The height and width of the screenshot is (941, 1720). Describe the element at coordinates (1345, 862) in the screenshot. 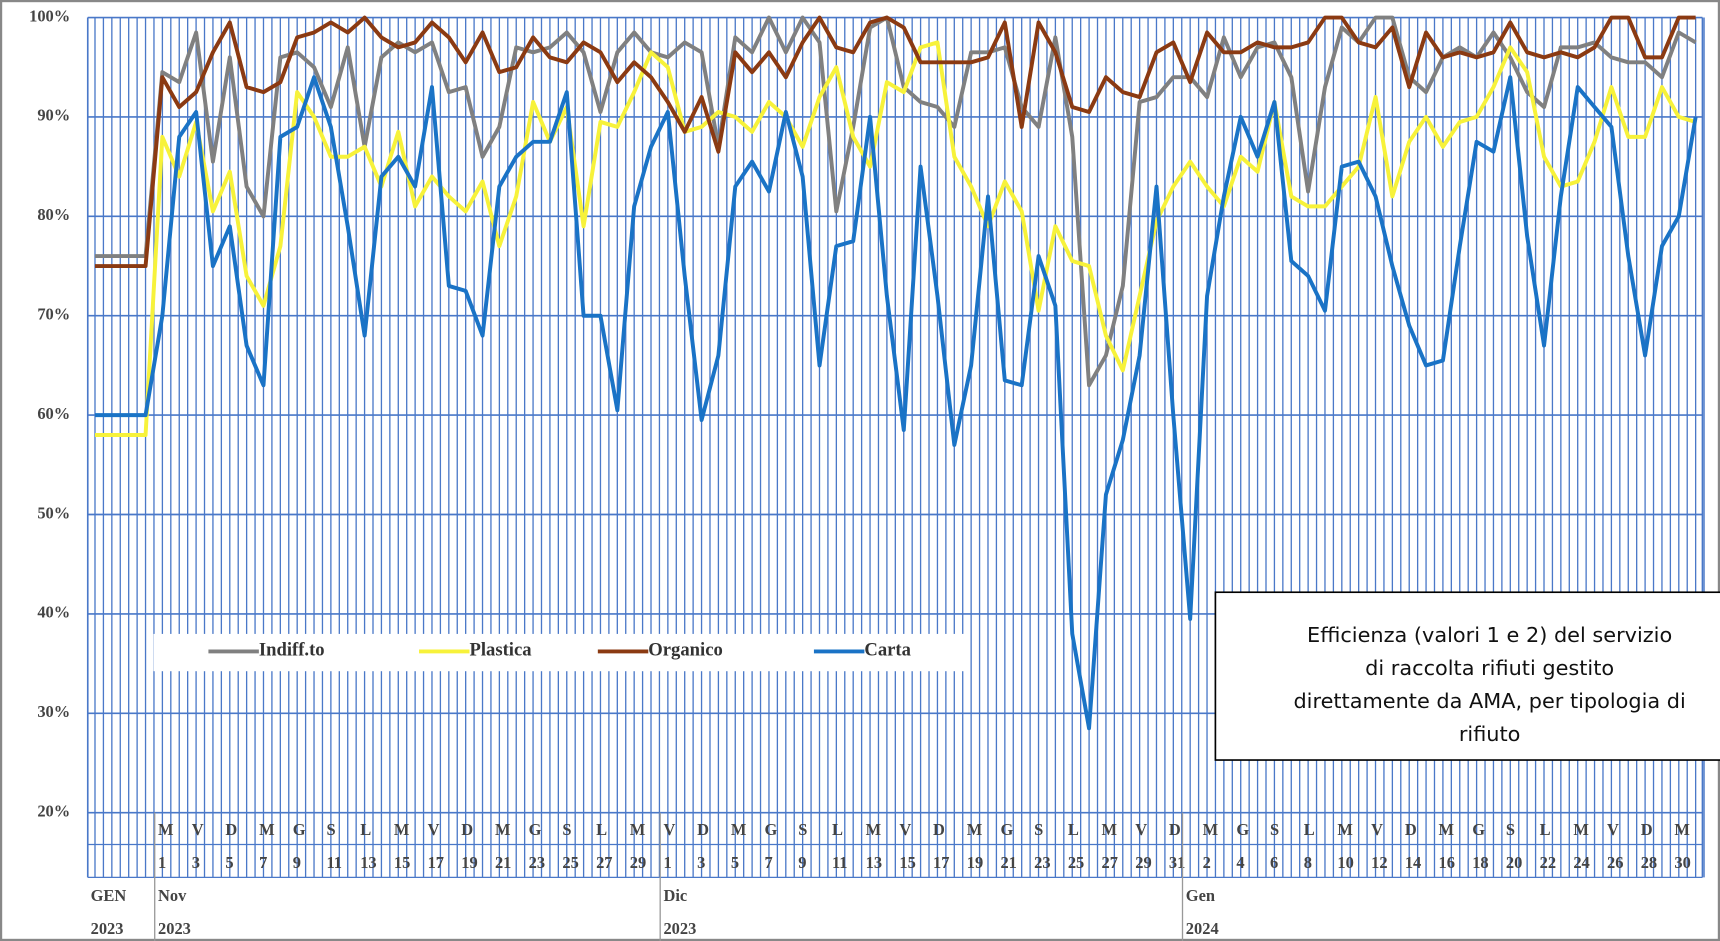

I see `x-tick-label: 10` at that location.